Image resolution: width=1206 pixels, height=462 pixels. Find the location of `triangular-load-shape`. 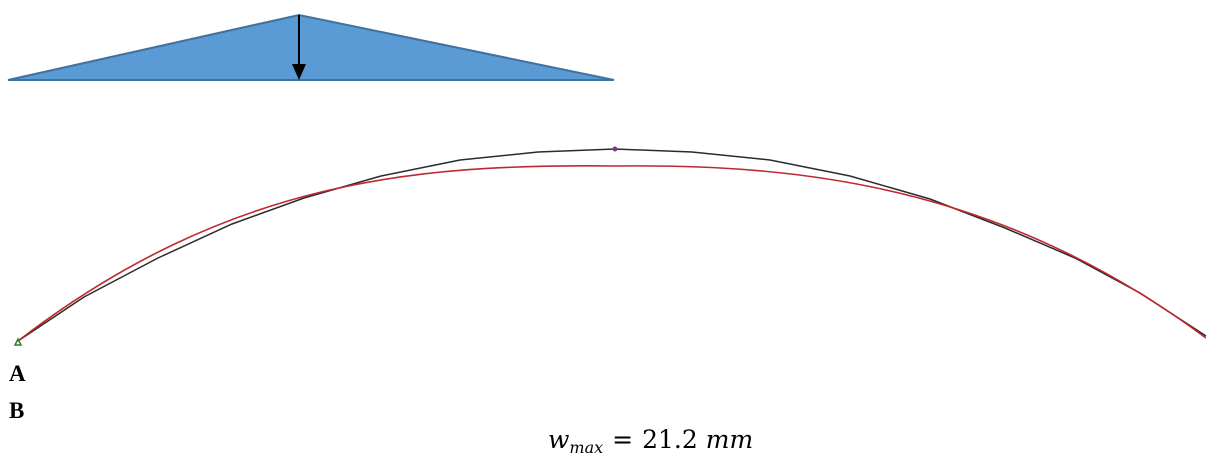

triangular-load-shape is located at coordinates (311, 47).